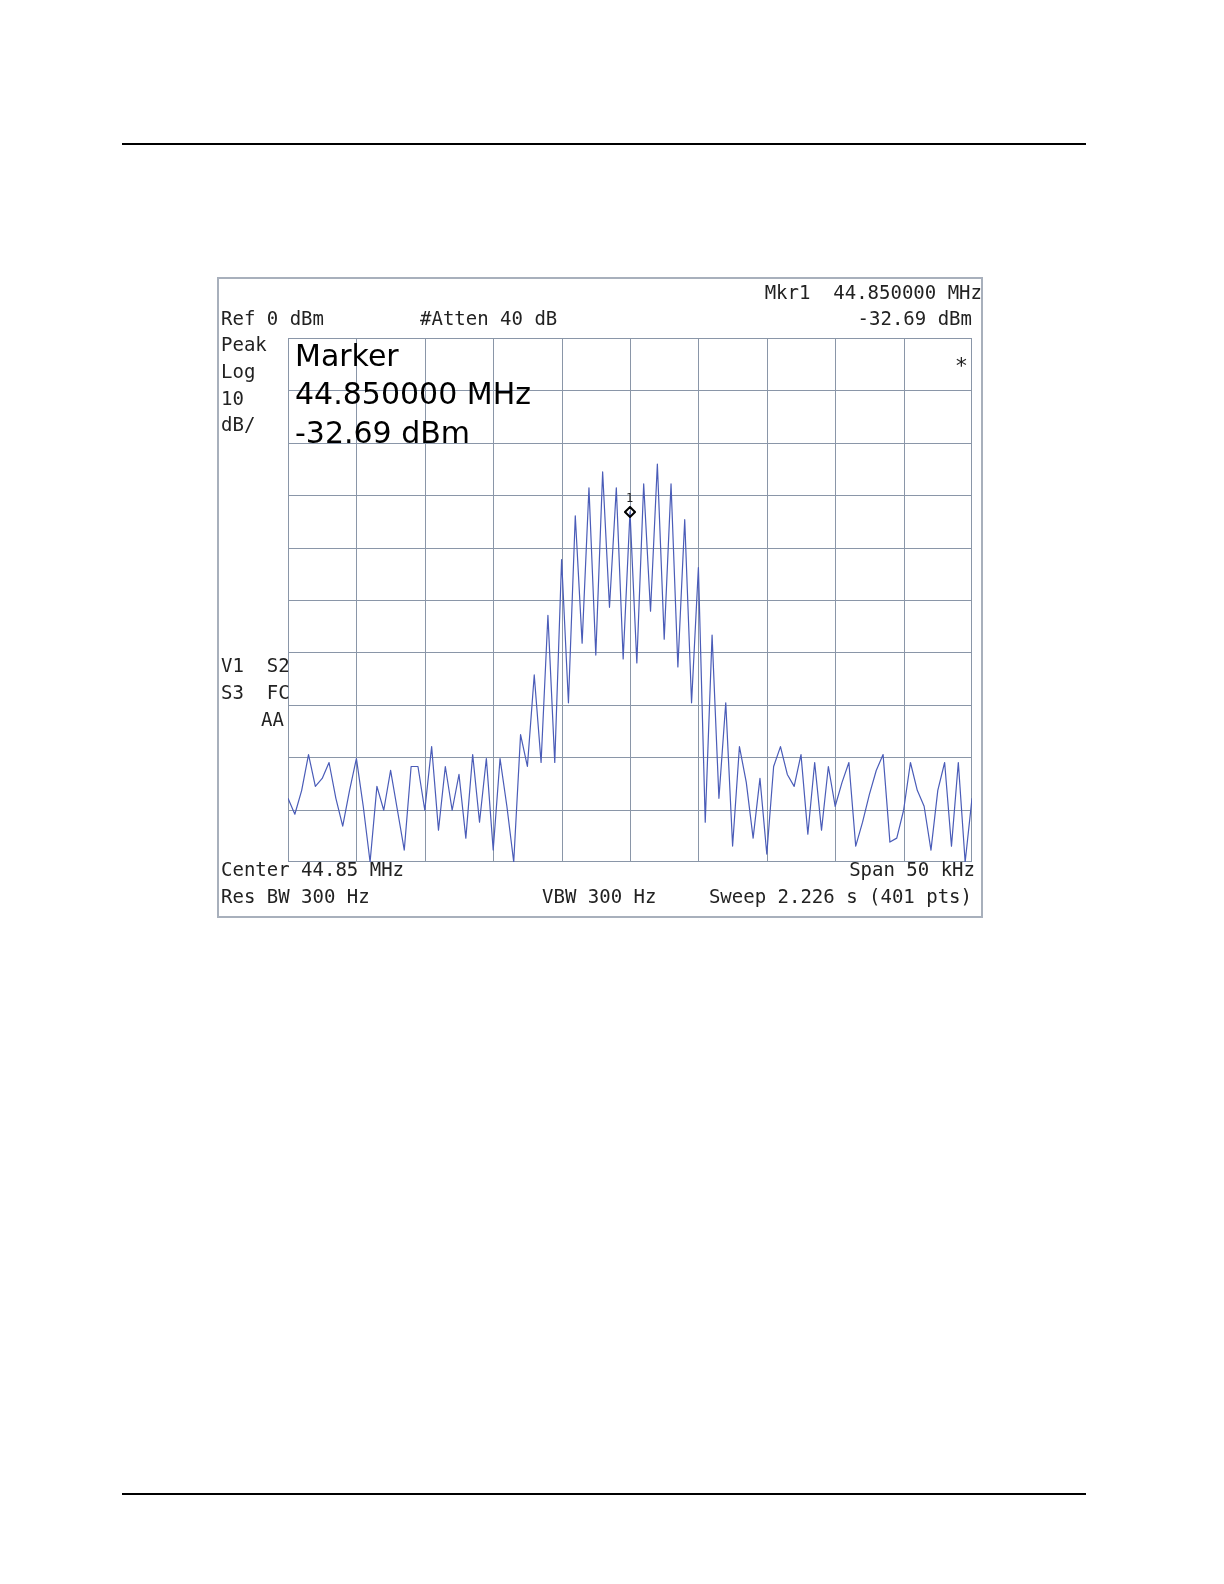 Image resolution: width=1224 pixels, height=1584 pixels. What do you see at coordinates (255, 665) in the screenshot?
I see `annotation: V1 S2` at bounding box center [255, 665].